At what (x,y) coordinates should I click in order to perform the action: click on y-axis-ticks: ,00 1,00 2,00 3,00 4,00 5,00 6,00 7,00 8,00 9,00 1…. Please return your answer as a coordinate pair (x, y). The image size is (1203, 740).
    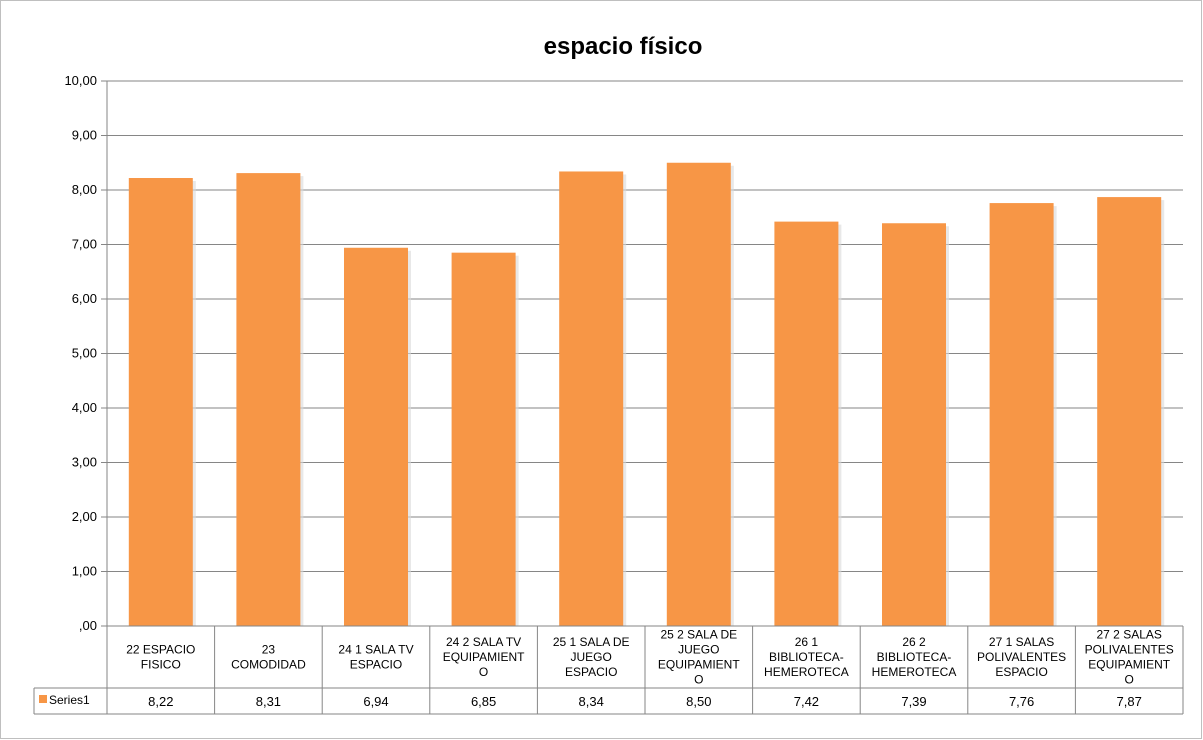
    Looking at the image, I should click on (80, 353).